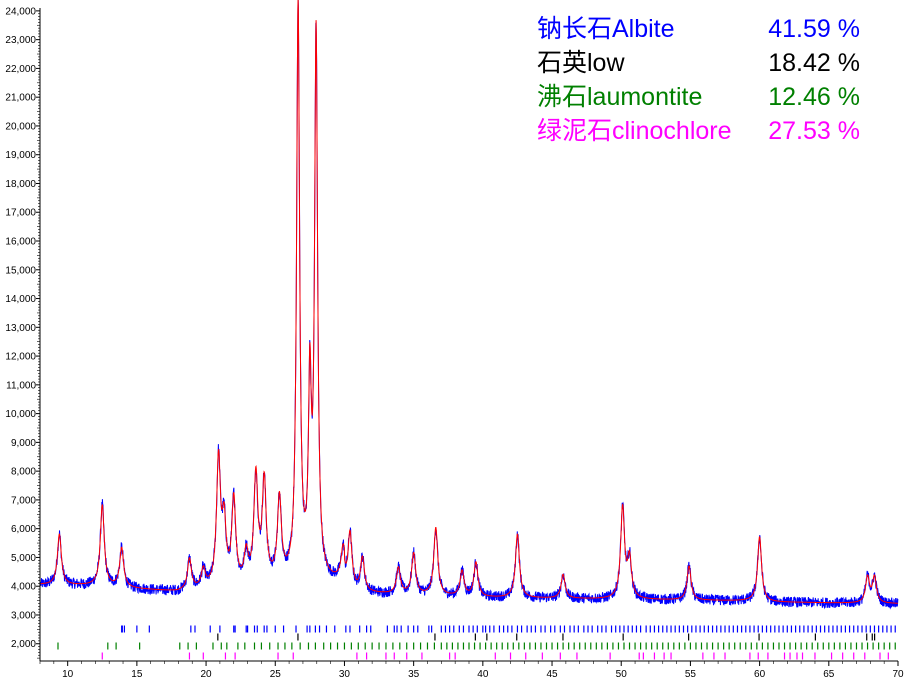 The image size is (907, 681). What do you see at coordinates (23, 529) in the screenshot?
I see `y-tick-label: 6,000` at bounding box center [23, 529].